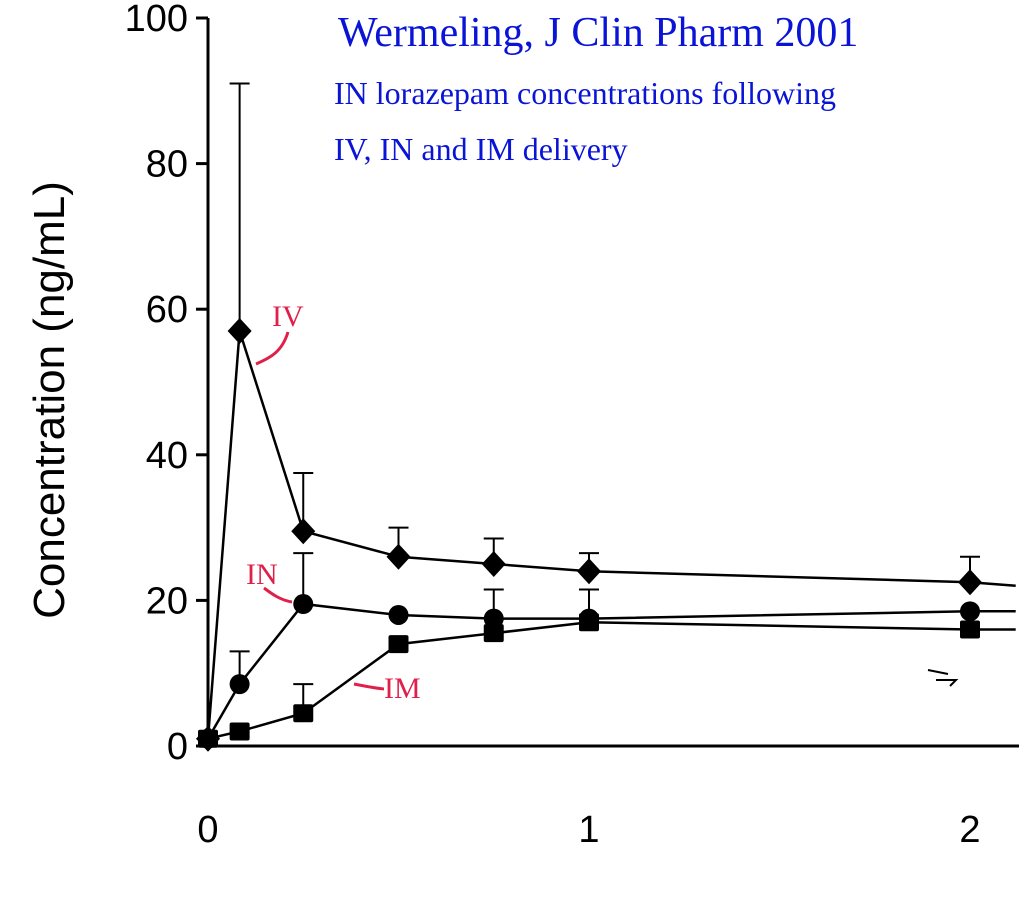 The image size is (1019, 903). What do you see at coordinates (598, 33) in the screenshot?
I see `chart-title: Wermeling, J Clin Pharm 2001` at bounding box center [598, 33].